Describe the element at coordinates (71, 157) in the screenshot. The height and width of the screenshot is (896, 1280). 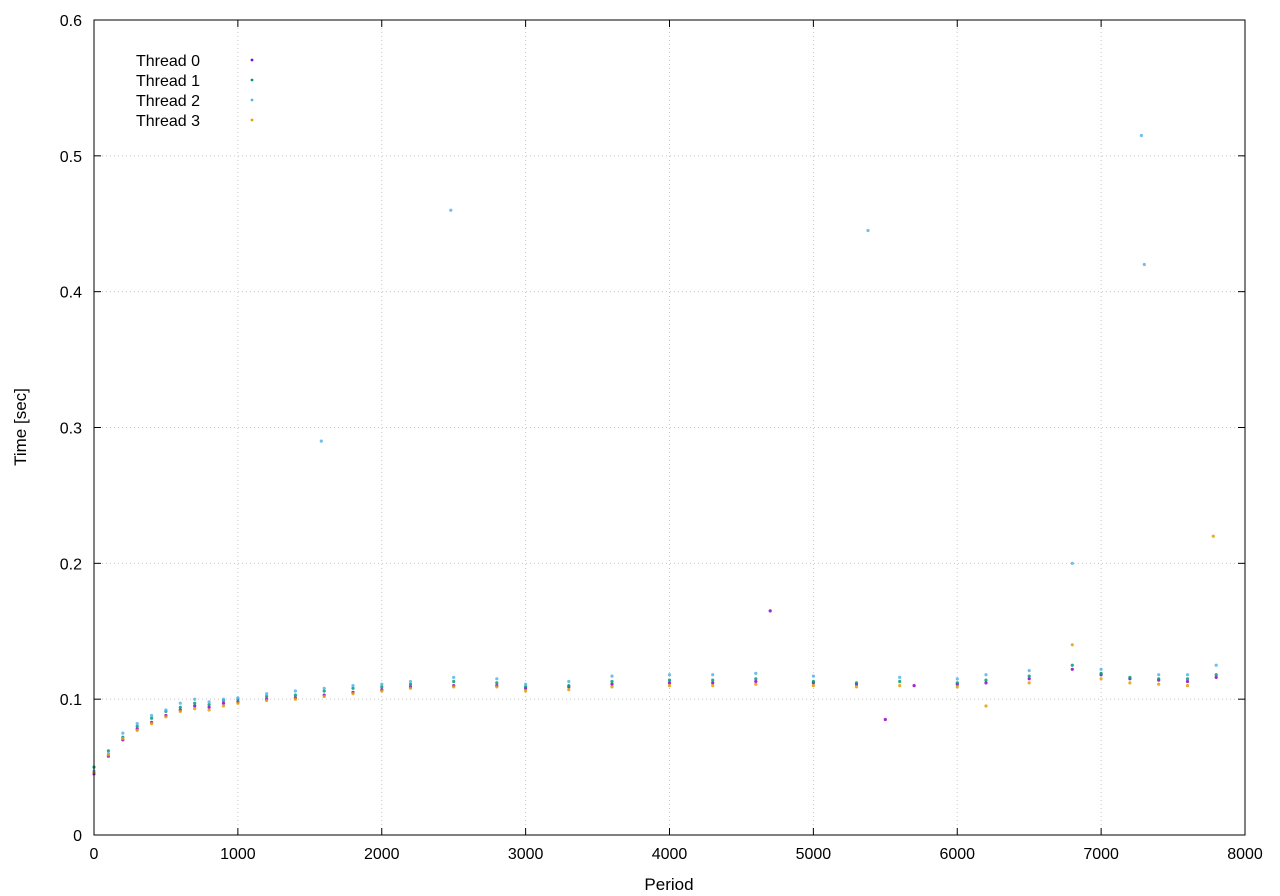
I see `y-tick-label: 0.5` at that location.